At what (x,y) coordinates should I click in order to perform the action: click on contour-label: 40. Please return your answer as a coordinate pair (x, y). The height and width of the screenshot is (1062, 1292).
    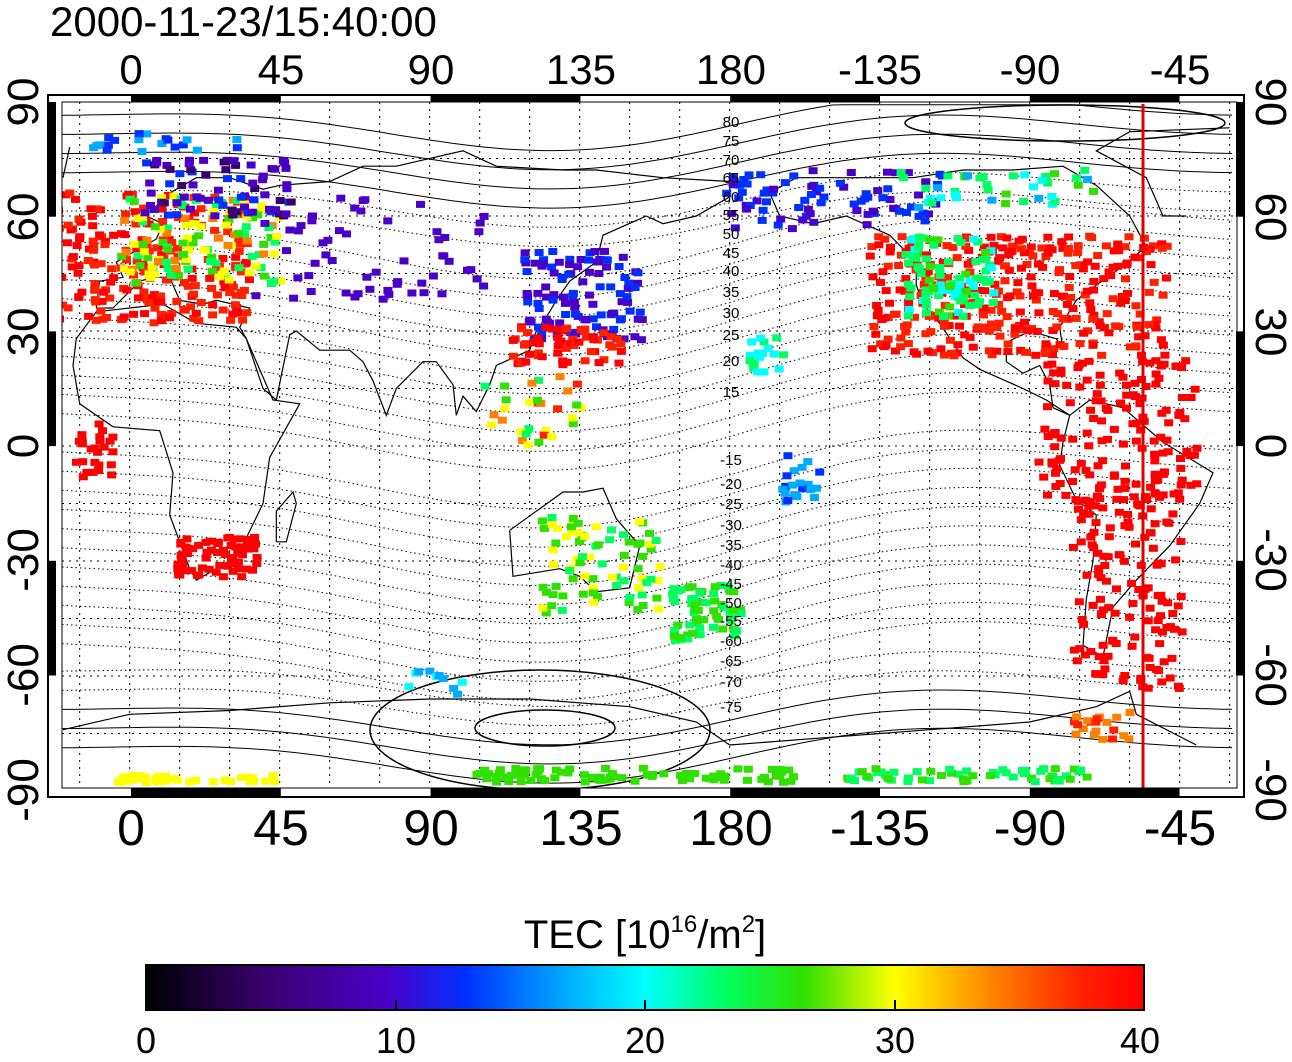
    Looking at the image, I should click on (731, 271).